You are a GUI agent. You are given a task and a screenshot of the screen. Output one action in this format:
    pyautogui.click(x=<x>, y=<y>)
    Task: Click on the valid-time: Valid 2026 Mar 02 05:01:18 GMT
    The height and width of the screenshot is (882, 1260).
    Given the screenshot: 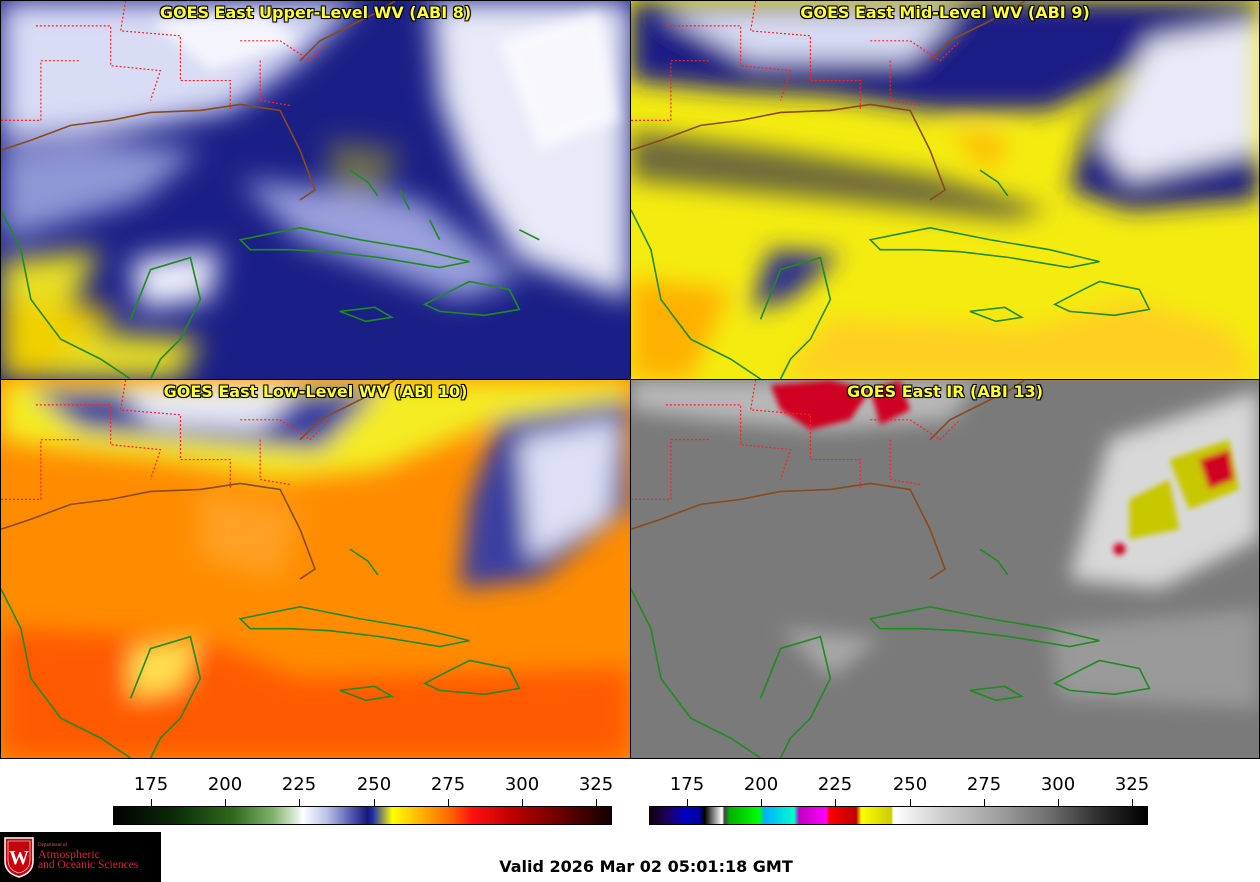 What is the action you would take?
    pyautogui.click(x=646, y=866)
    